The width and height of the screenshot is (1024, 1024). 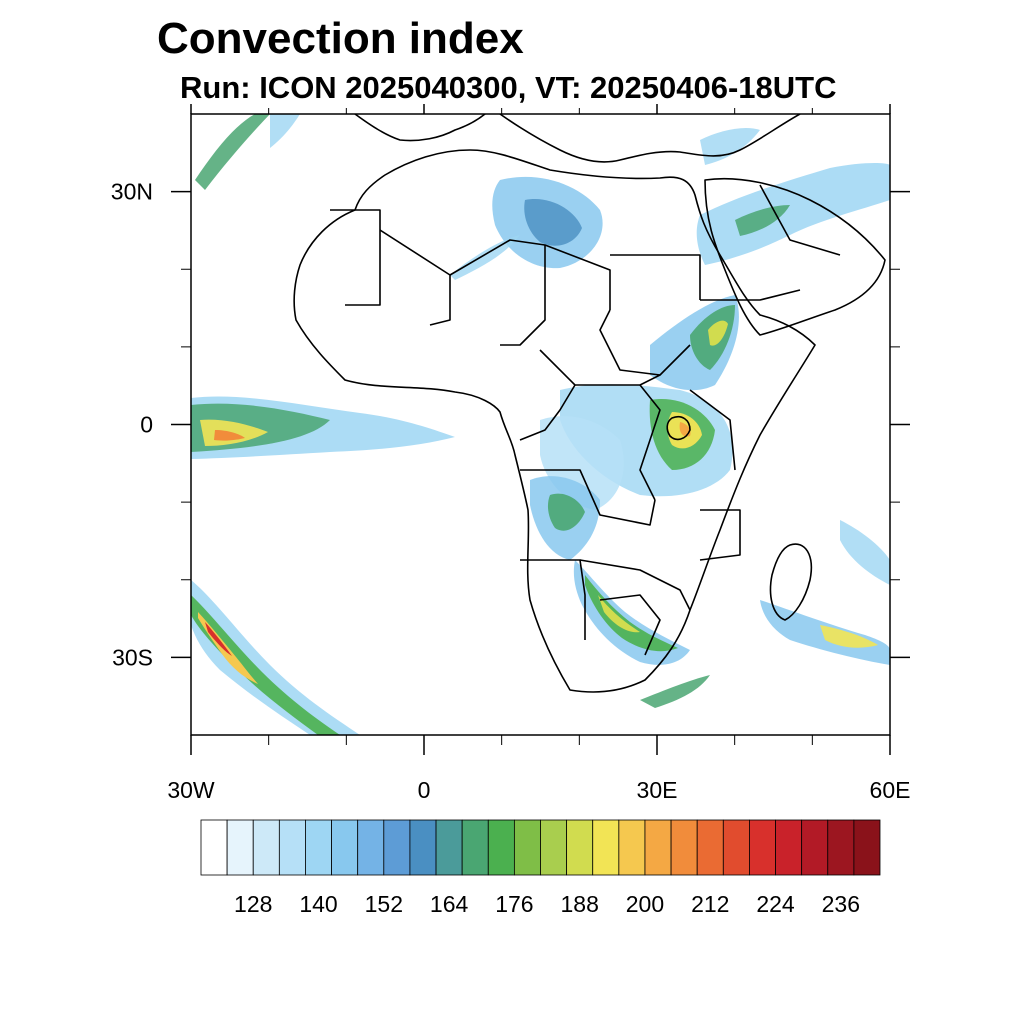 I want to click on field-sahara-tail, so click(x=485, y=257).